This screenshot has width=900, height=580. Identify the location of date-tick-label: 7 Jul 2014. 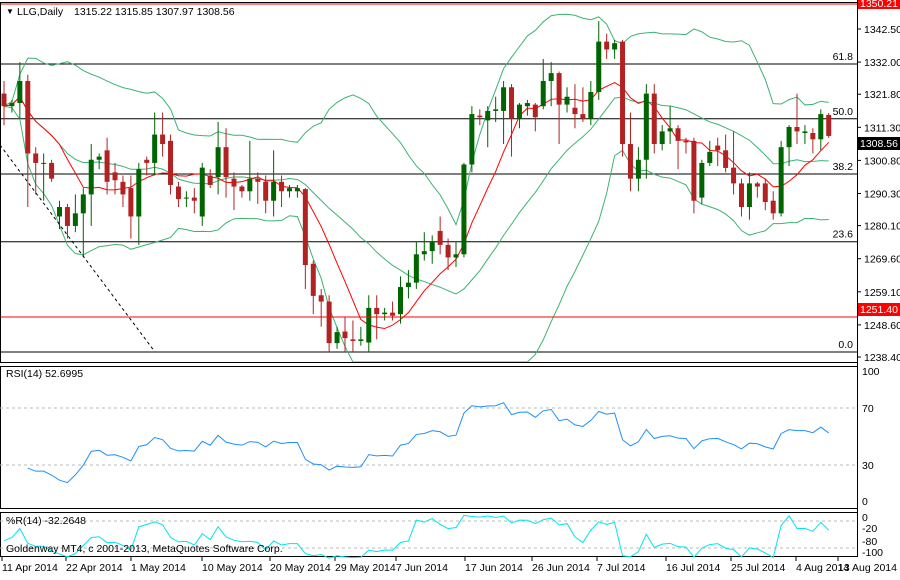
(621, 568).